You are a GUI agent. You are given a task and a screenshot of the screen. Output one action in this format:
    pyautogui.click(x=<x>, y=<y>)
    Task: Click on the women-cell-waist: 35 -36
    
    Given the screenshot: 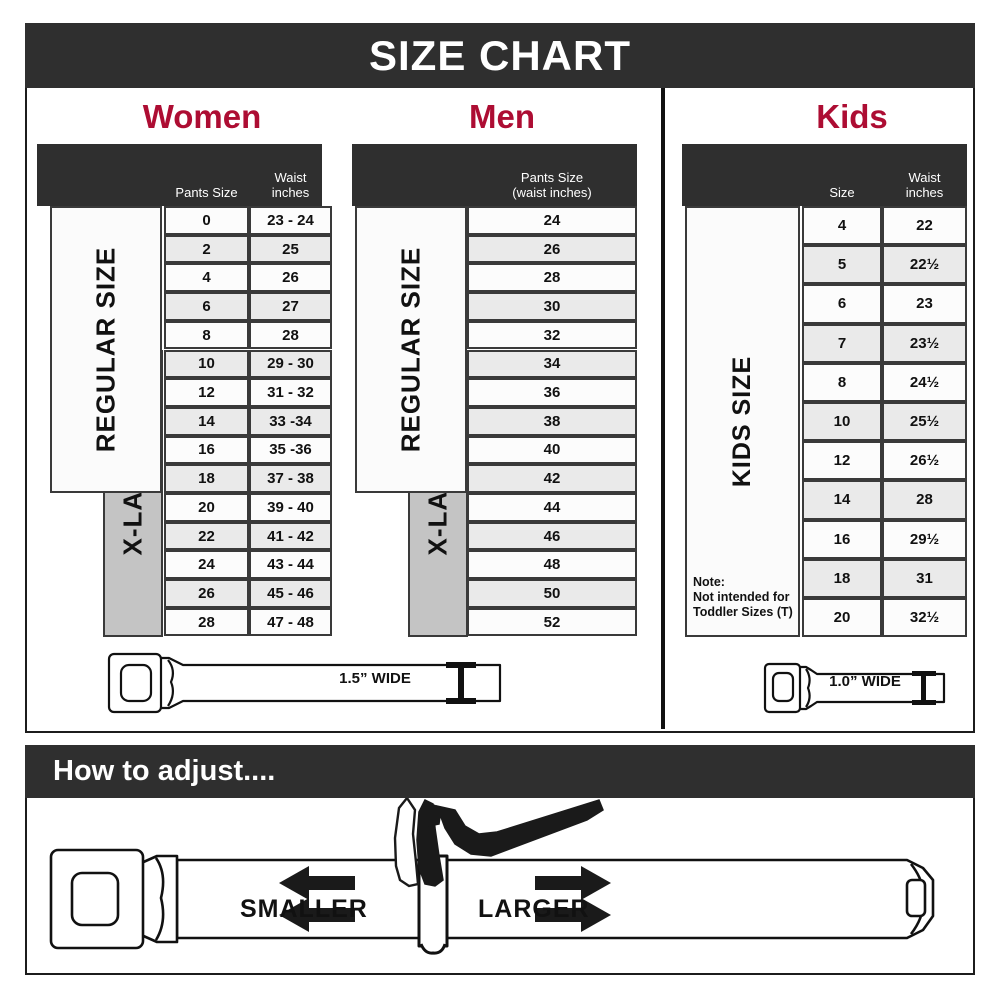 What is the action you would take?
    pyautogui.click(x=290, y=450)
    